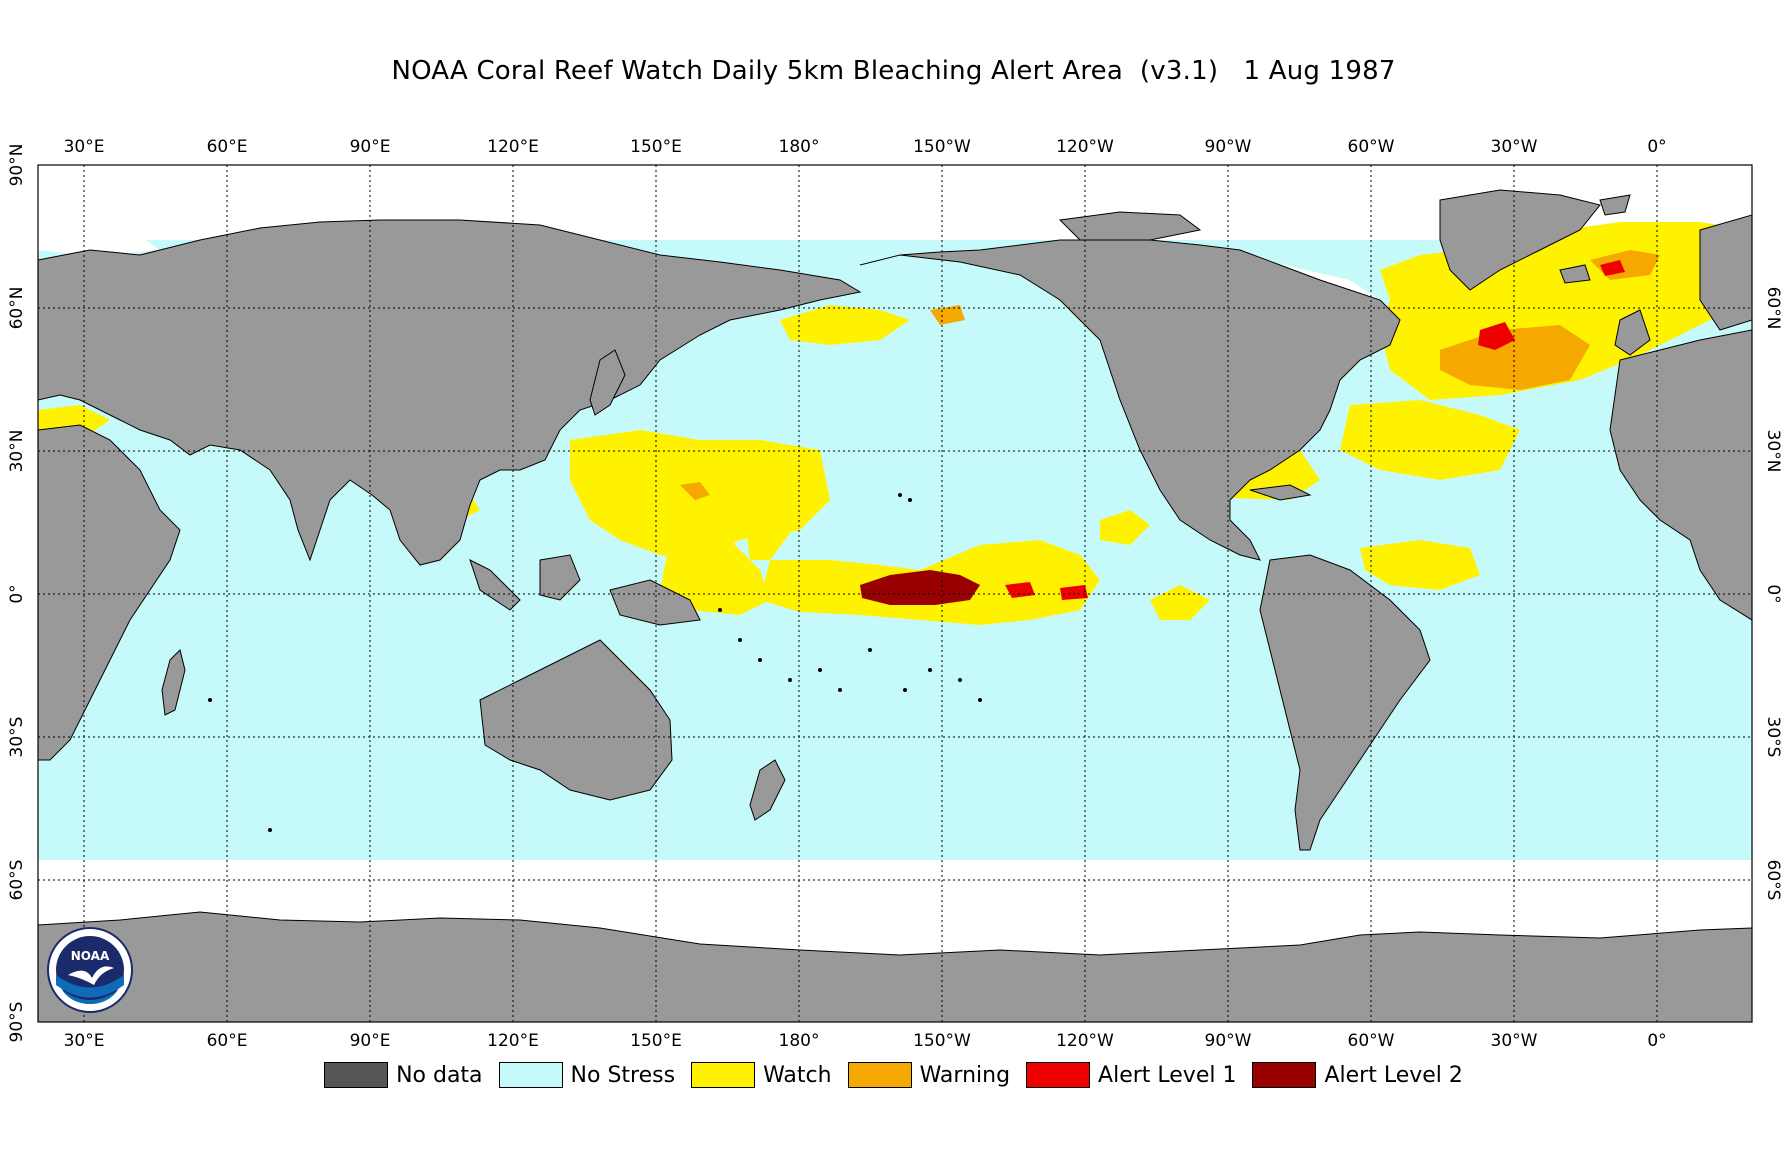  What do you see at coordinates (656, 147) in the screenshot?
I see `lon-label-top: 150°E` at bounding box center [656, 147].